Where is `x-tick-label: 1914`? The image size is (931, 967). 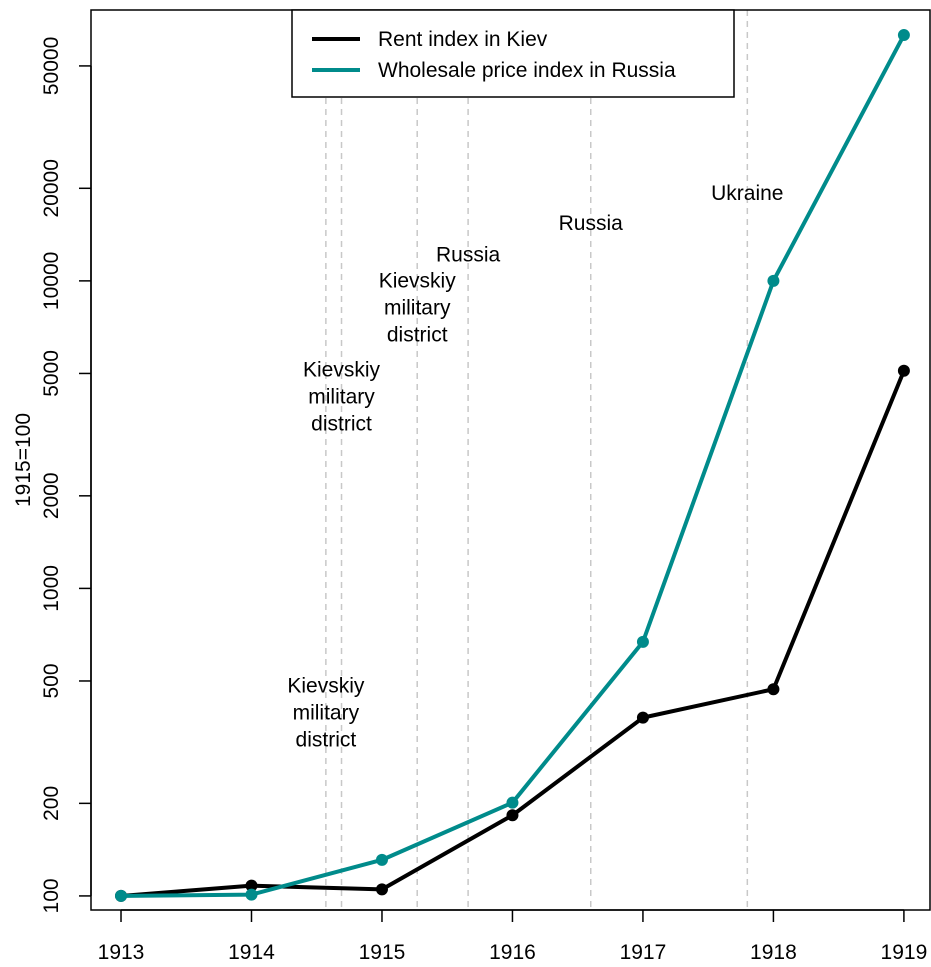
x-tick-label: 1914 is located at coordinates (251, 952).